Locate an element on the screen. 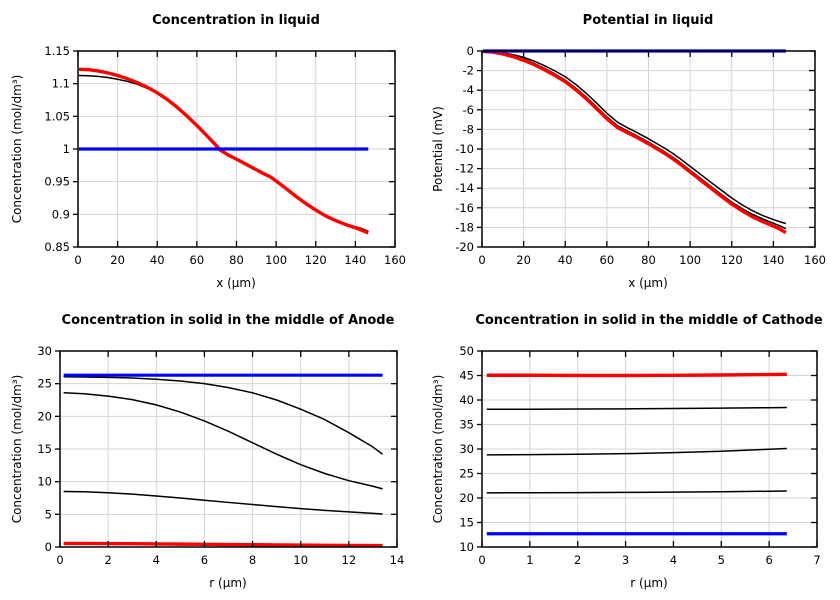 The image size is (840, 600). series-black-curve-lower is located at coordinates (635, 140).